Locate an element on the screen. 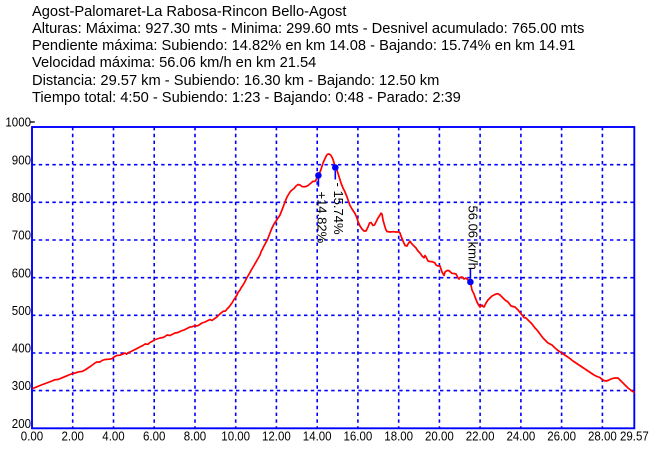 The width and height of the screenshot is (650, 450). svg-text: 28.00 is located at coordinates (602, 436).